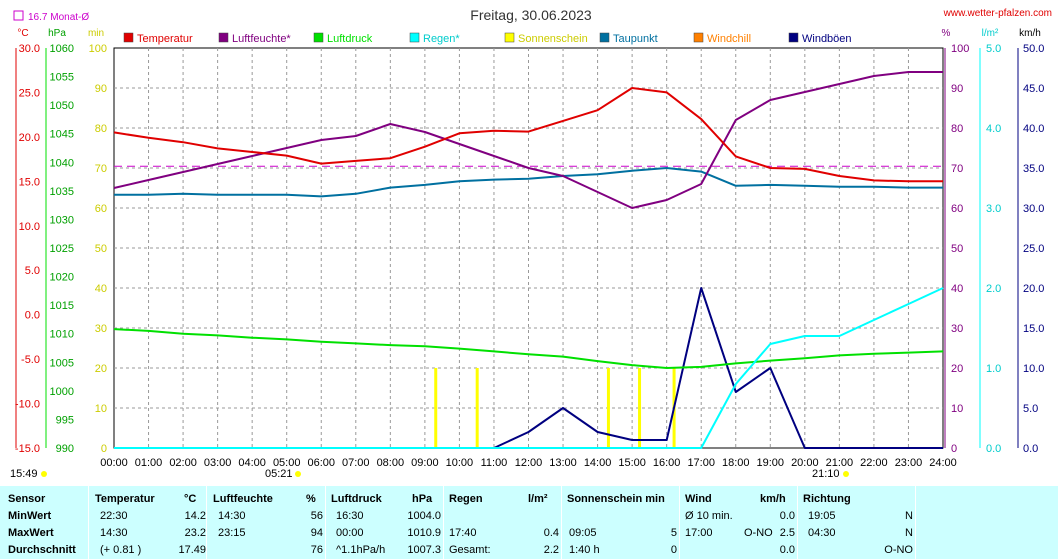 The width and height of the screenshot is (1058, 559). I want to click on wind-tick-label: 5.0, so click(1030, 409).